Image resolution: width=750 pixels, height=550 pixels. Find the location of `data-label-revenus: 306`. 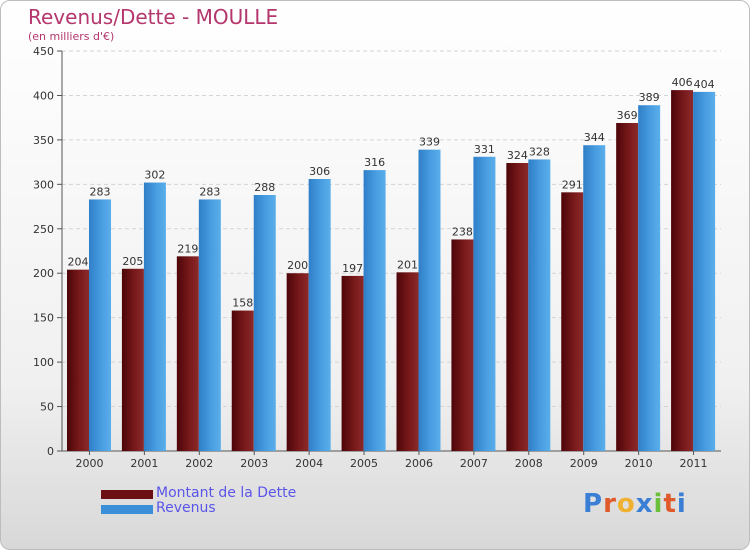

data-label-revenus: 306 is located at coordinates (319, 171).